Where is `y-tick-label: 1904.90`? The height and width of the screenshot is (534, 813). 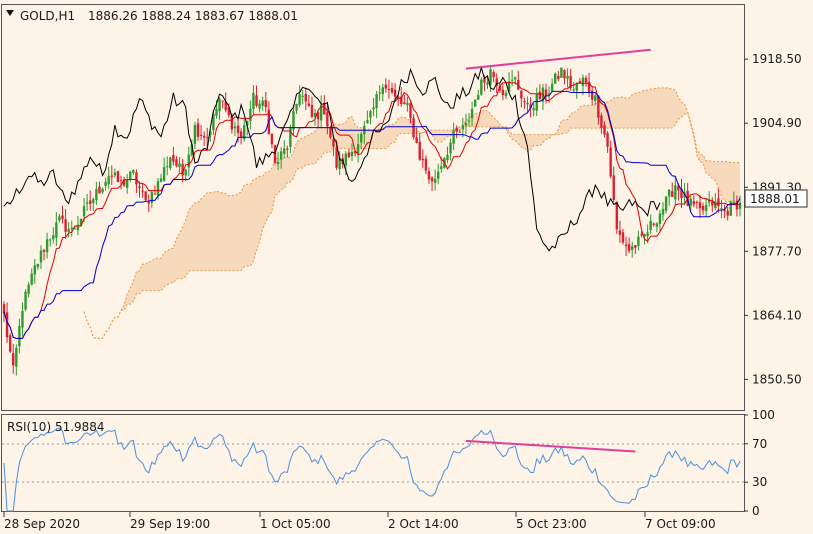
y-tick-label: 1904.90 is located at coordinates (777, 123).